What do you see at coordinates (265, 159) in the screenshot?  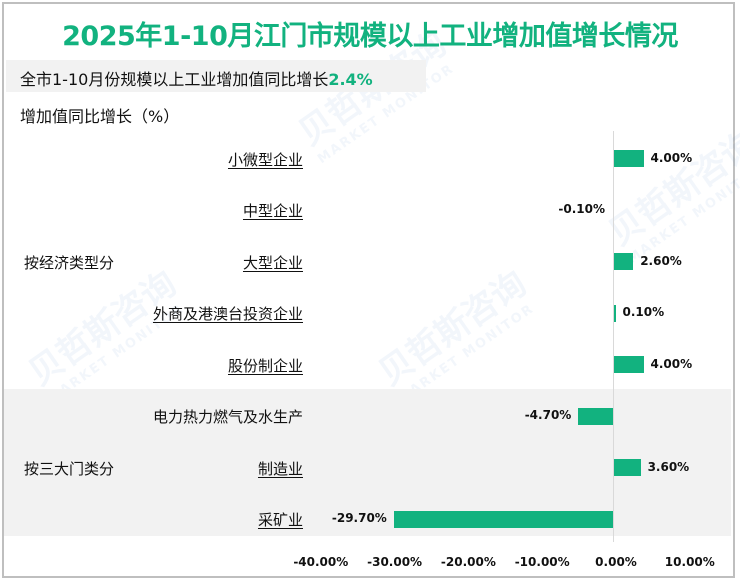 I see `category-label: 小微型企业` at bounding box center [265, 159].